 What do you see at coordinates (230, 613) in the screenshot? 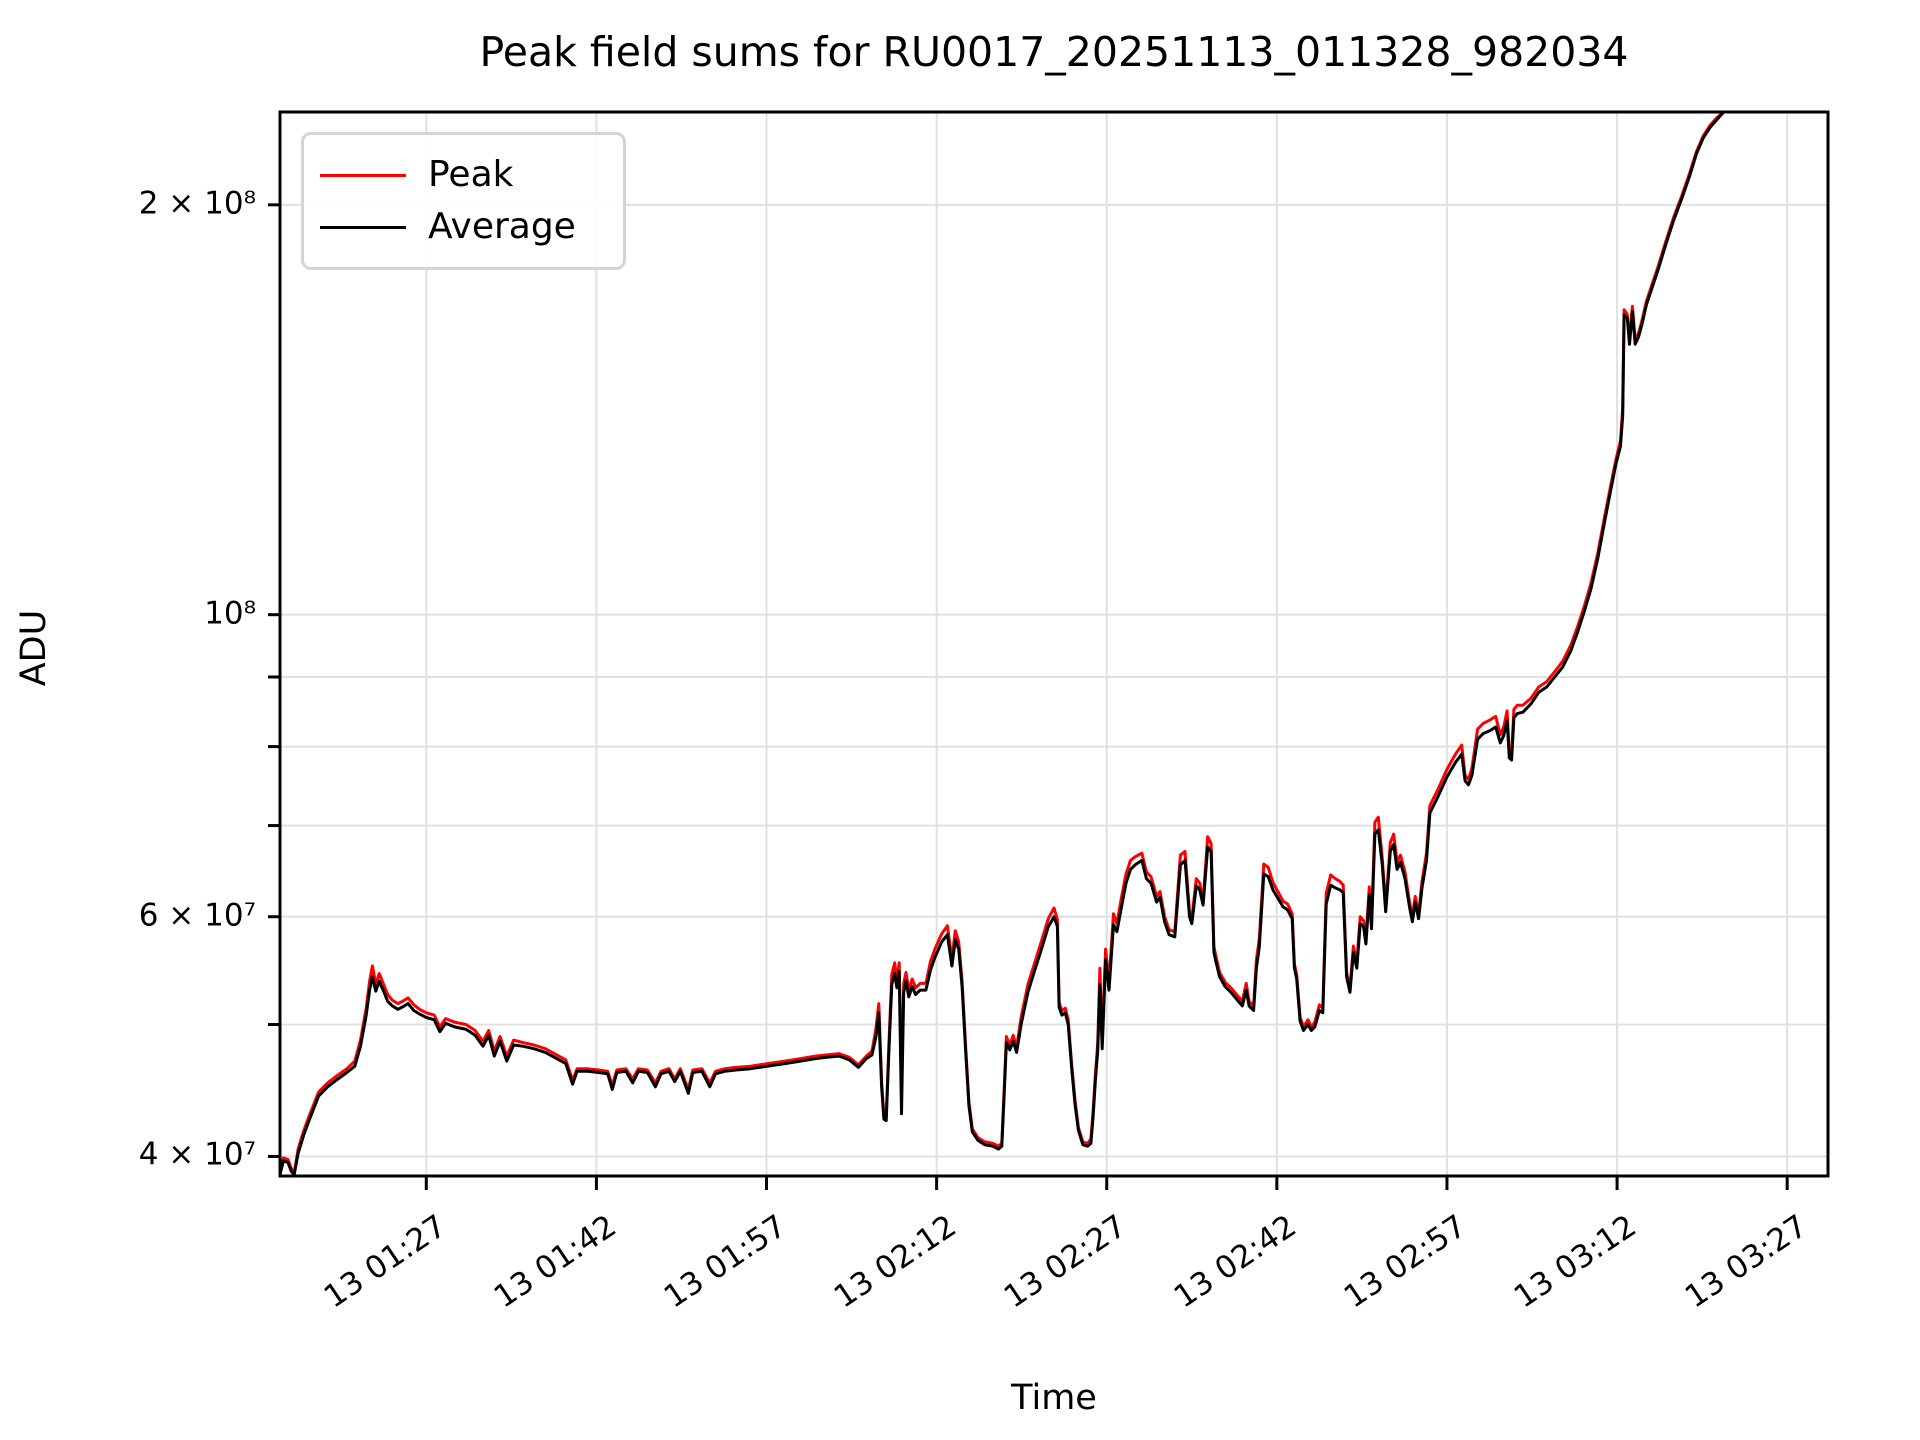
I see `y-tick-label: 10⁸` at bounding box center [230, 613].